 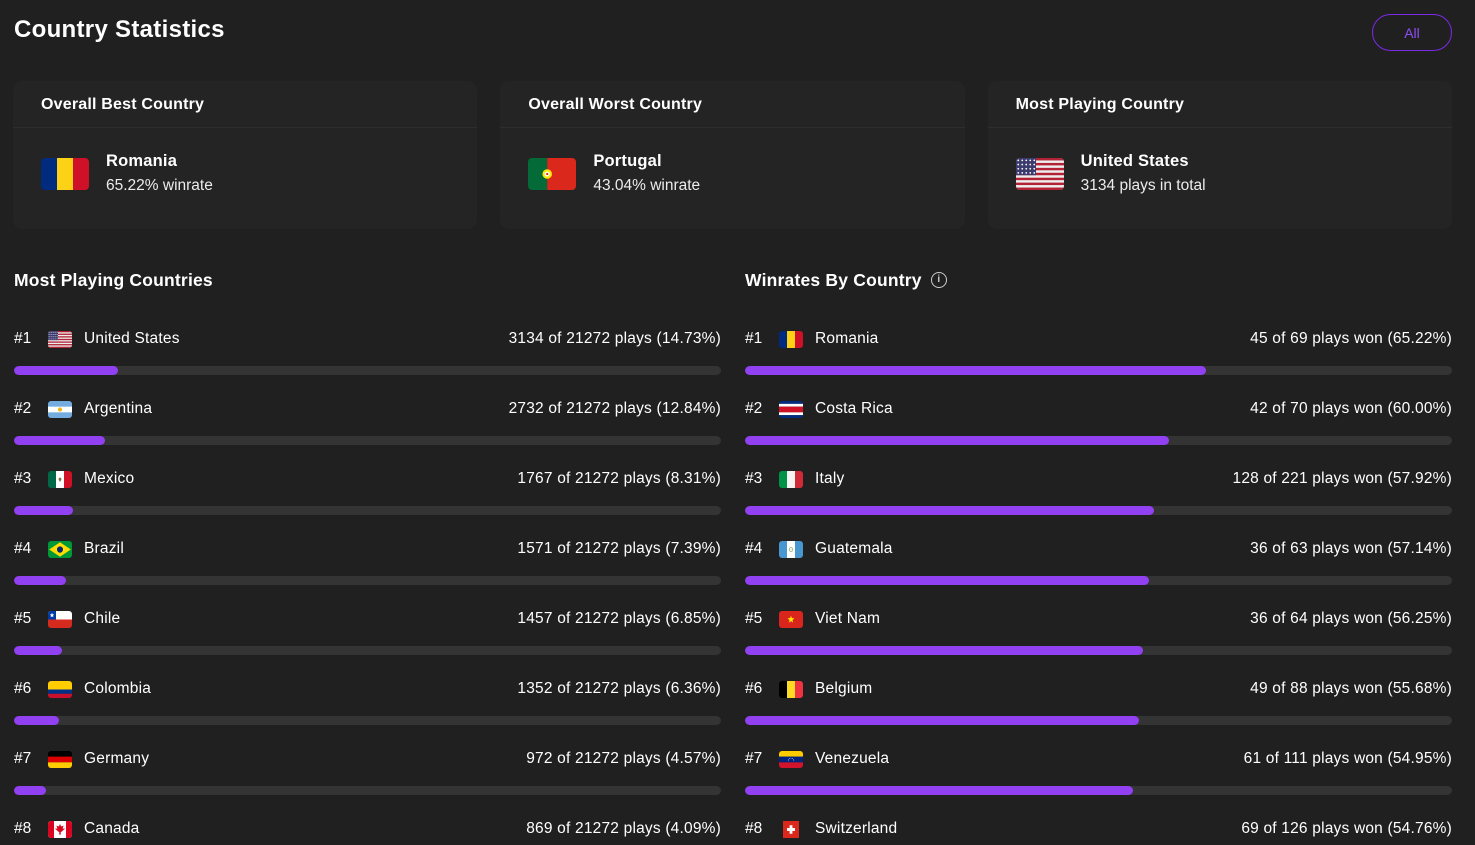 I want to click on flag-ch-icon, so click(x=791, y=829).